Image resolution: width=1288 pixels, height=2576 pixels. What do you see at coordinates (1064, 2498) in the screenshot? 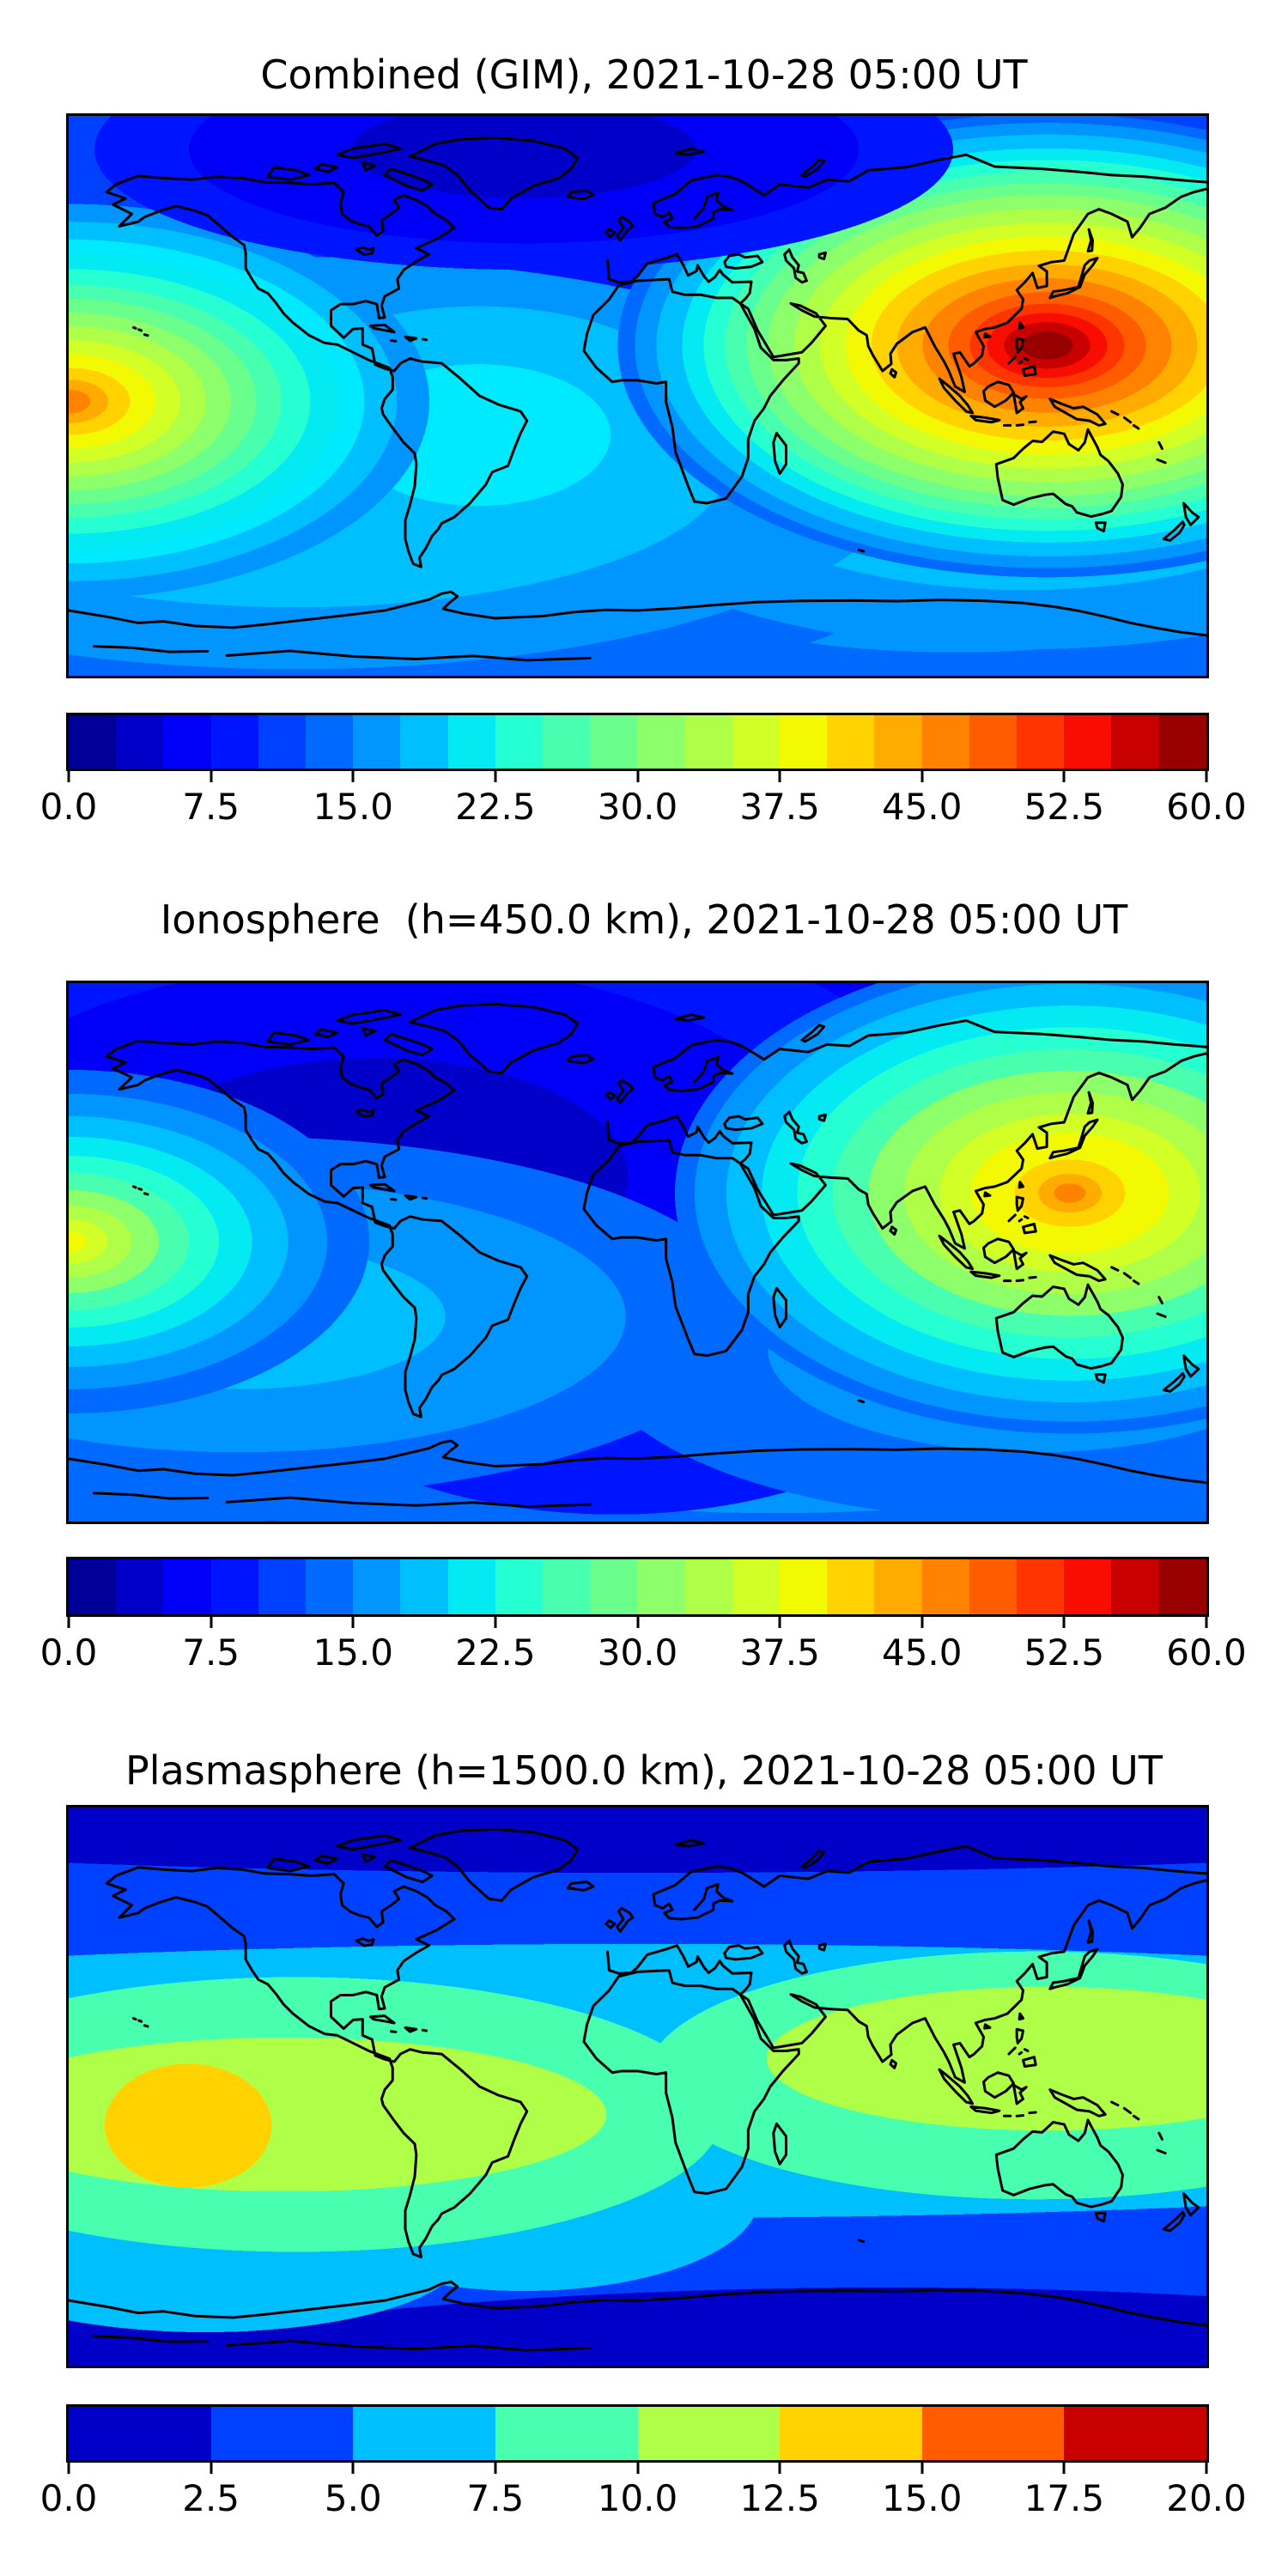
I see `colorbar-tick-label: 17.5` at bounding box center [1064, 2498].